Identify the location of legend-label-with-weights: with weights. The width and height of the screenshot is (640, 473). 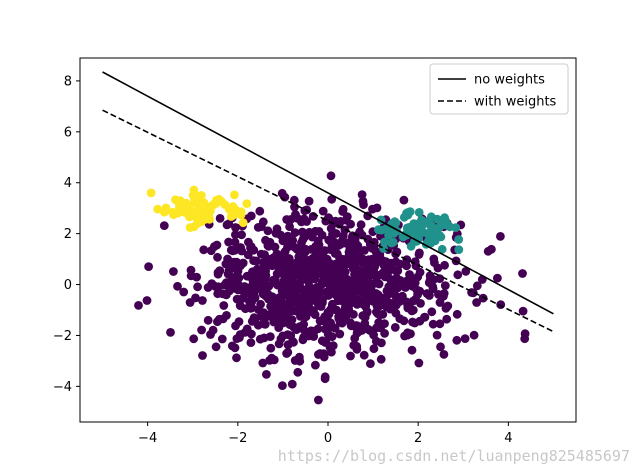
(515, 102).